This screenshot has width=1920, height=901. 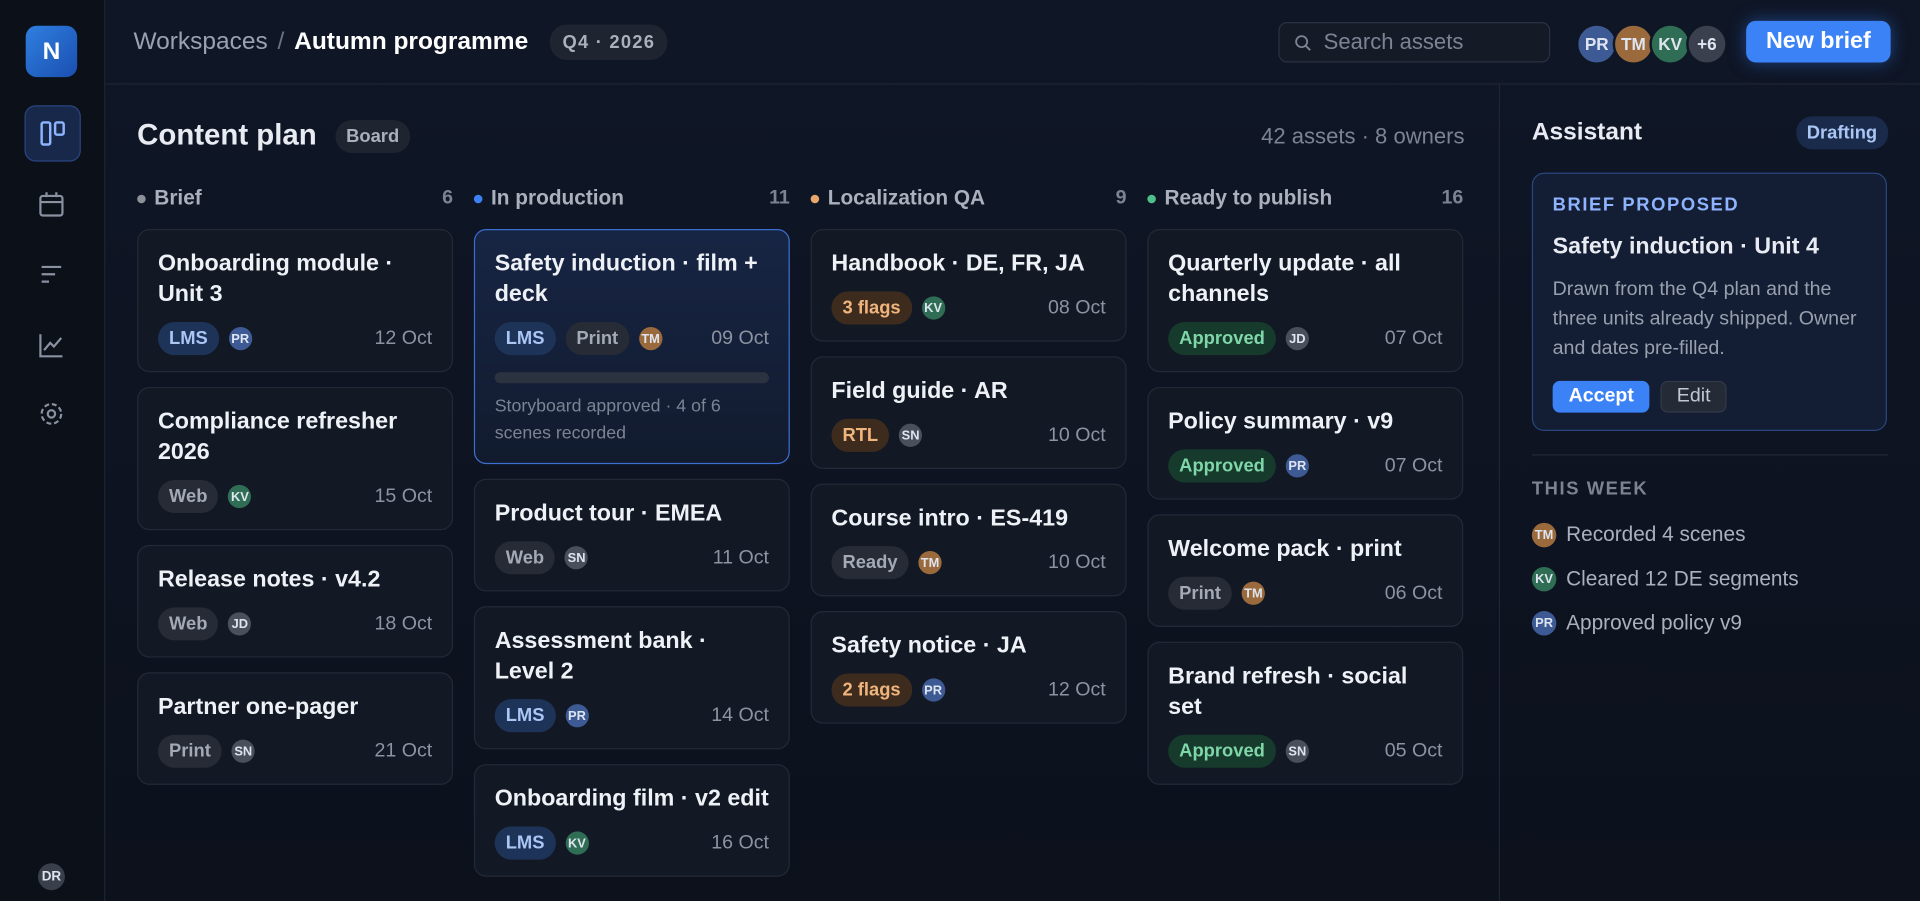 I want to click on card-meta: LMS KV 16 Oct, so click(x=631, y=843).